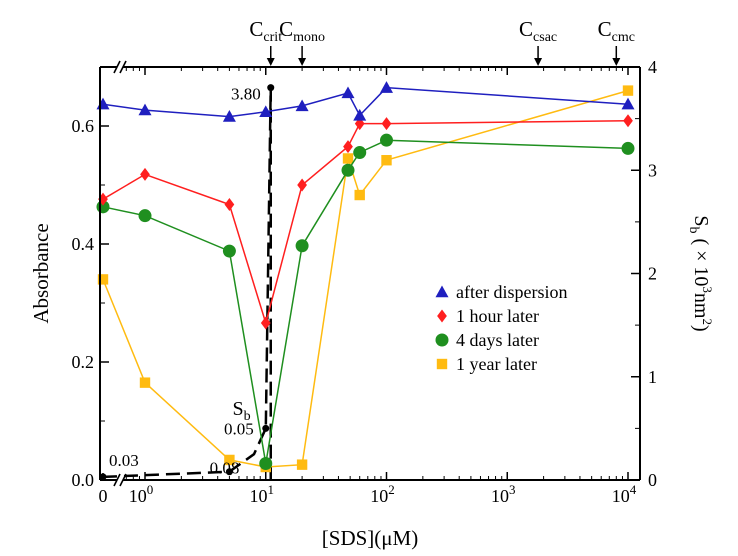  I want to click on legend-label: 4 days later, so click(497, 340).